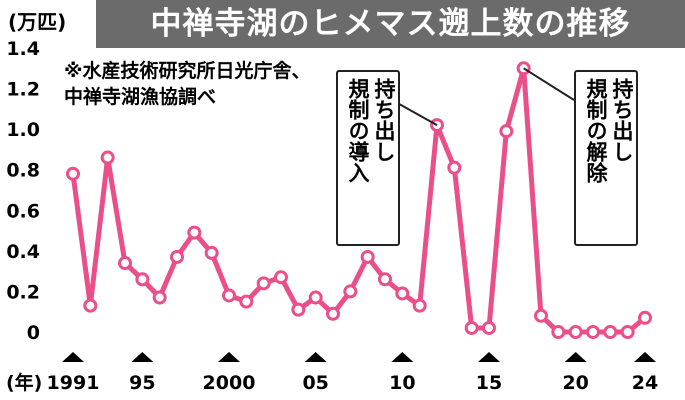 The height and width of the screenshot is (400, 685). Describe the element at coordinates (24, 382) in the screenshot. I see `x-axis-unit-label: (年)` at that location.